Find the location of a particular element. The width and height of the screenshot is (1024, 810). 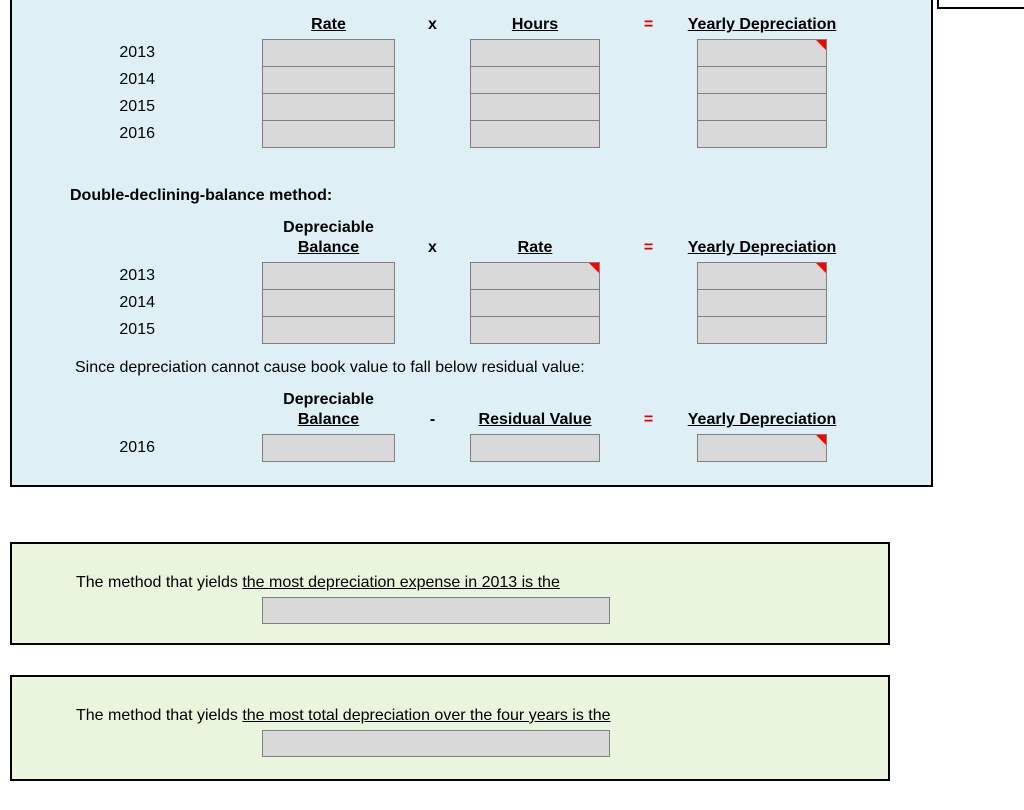

ddb-yearly-dep-input-2014 is located at coordinates (762, 303).